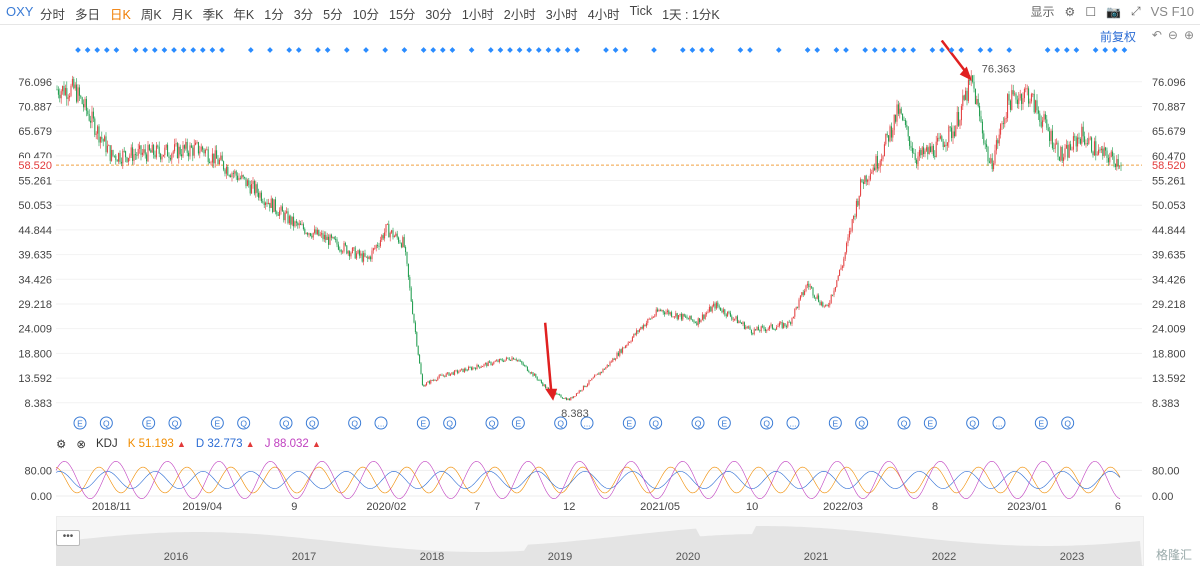 The image size is (1200, 568). What do you see at coordinates (1172, 35) in the screenshot?
I see `zoom-out-icon: ⊖` at bounding box center [1172, 35].